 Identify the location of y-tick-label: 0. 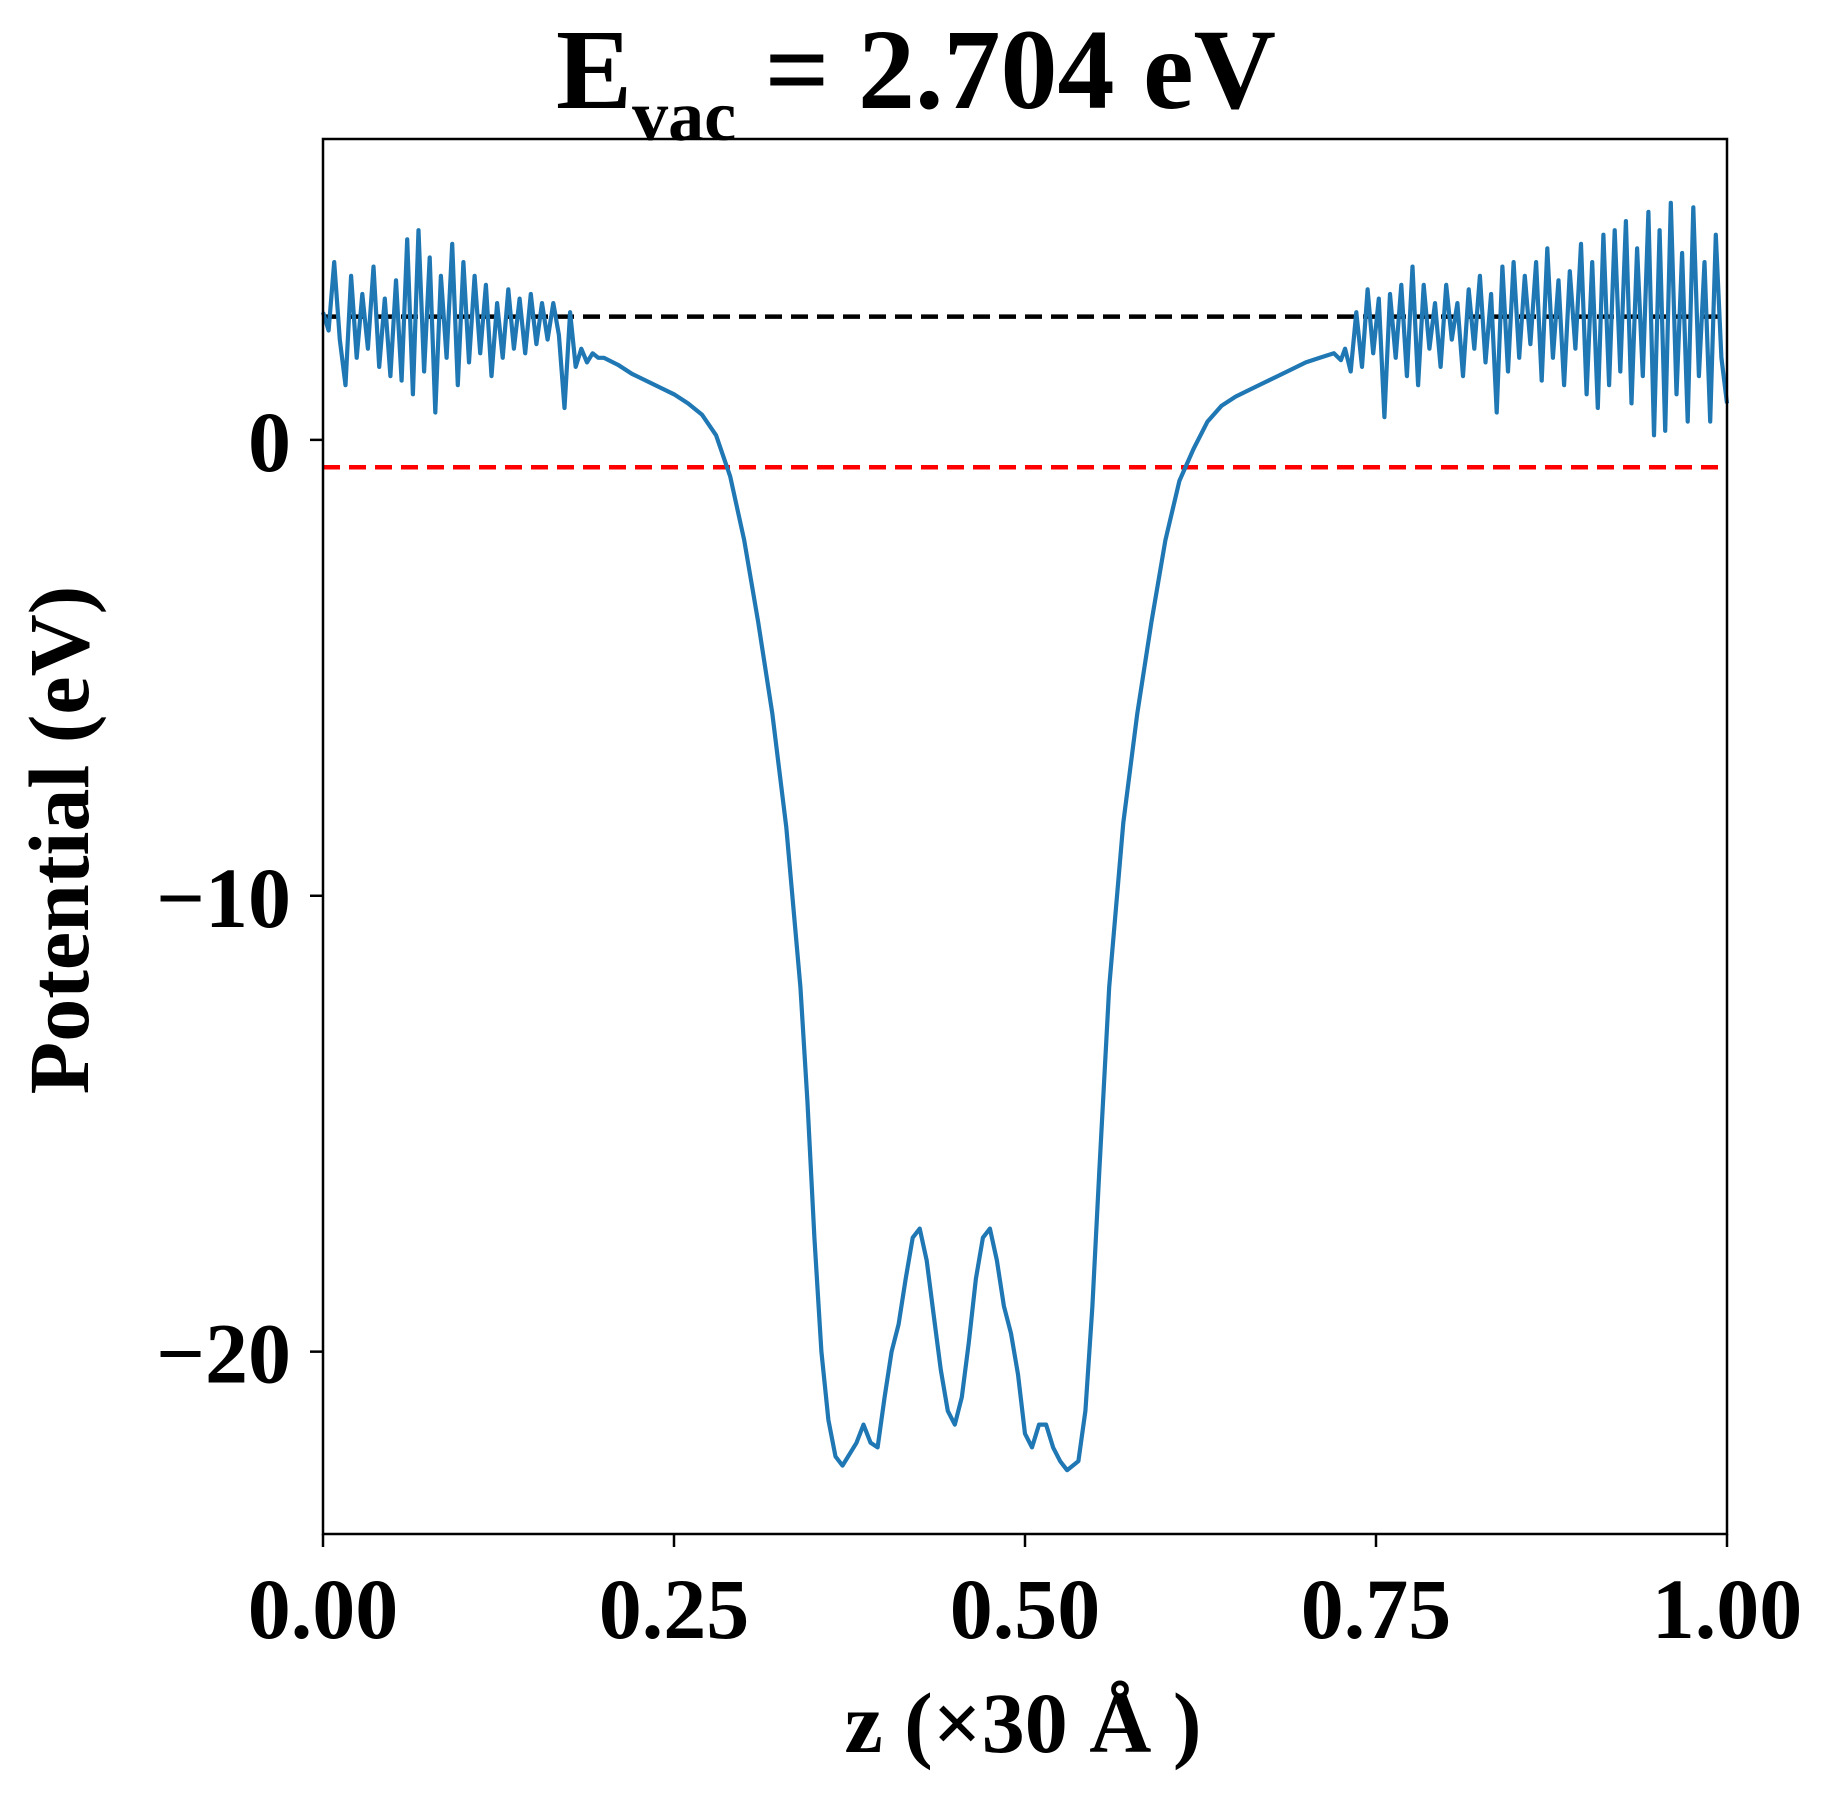
(269, 442).